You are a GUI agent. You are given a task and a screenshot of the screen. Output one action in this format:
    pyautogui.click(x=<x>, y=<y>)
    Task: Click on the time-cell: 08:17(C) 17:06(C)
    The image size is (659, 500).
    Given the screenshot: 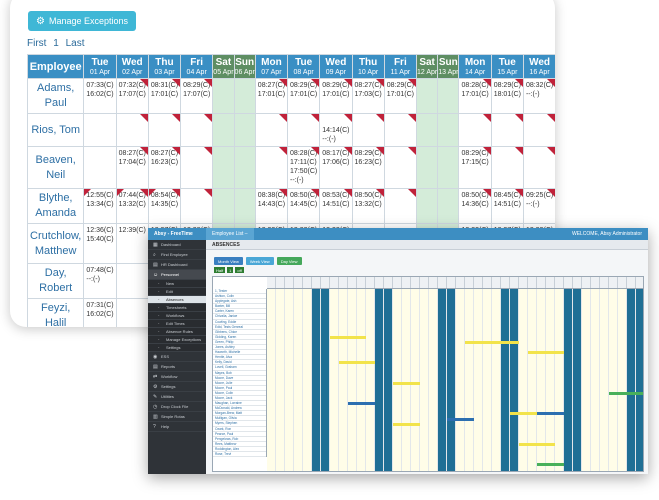 What is the action you would take?
    pyautogui.click(x=336, y=167)
    